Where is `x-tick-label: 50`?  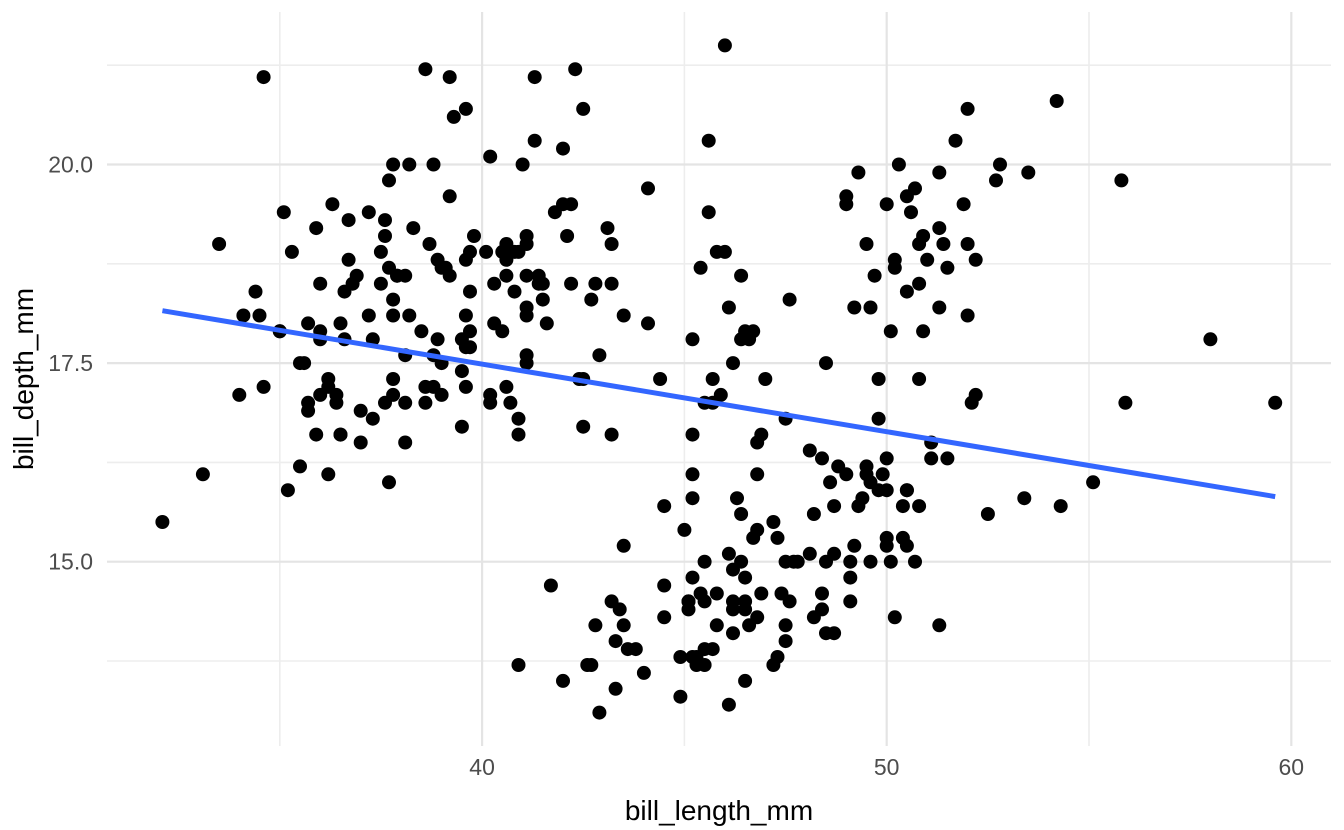 x-tick-label: 50 is located at coordinates (887, 767).